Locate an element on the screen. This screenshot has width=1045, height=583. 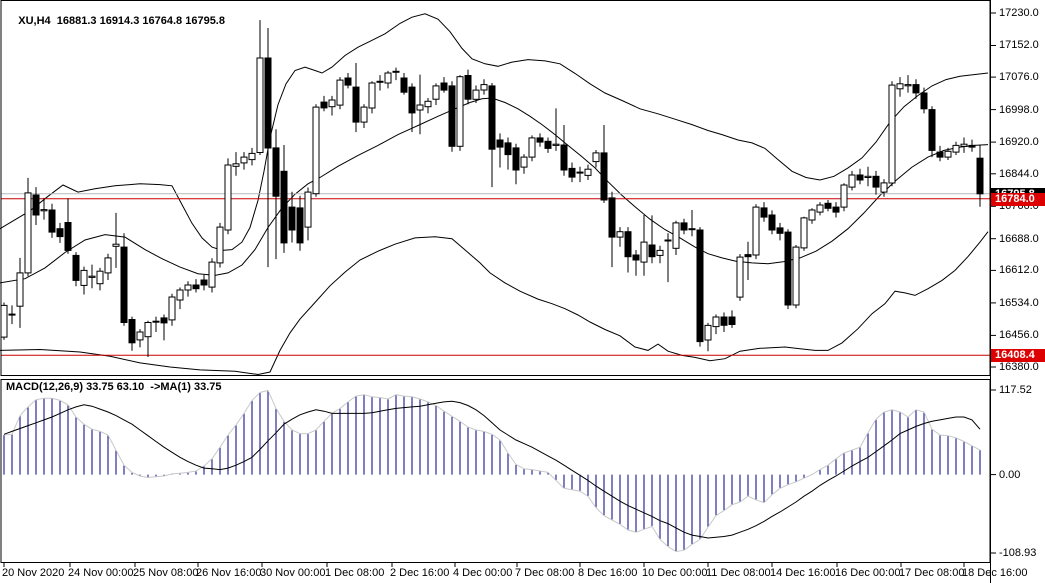
symbol-timeframe-label: XU,H4 is located at coordinates (34, 21).